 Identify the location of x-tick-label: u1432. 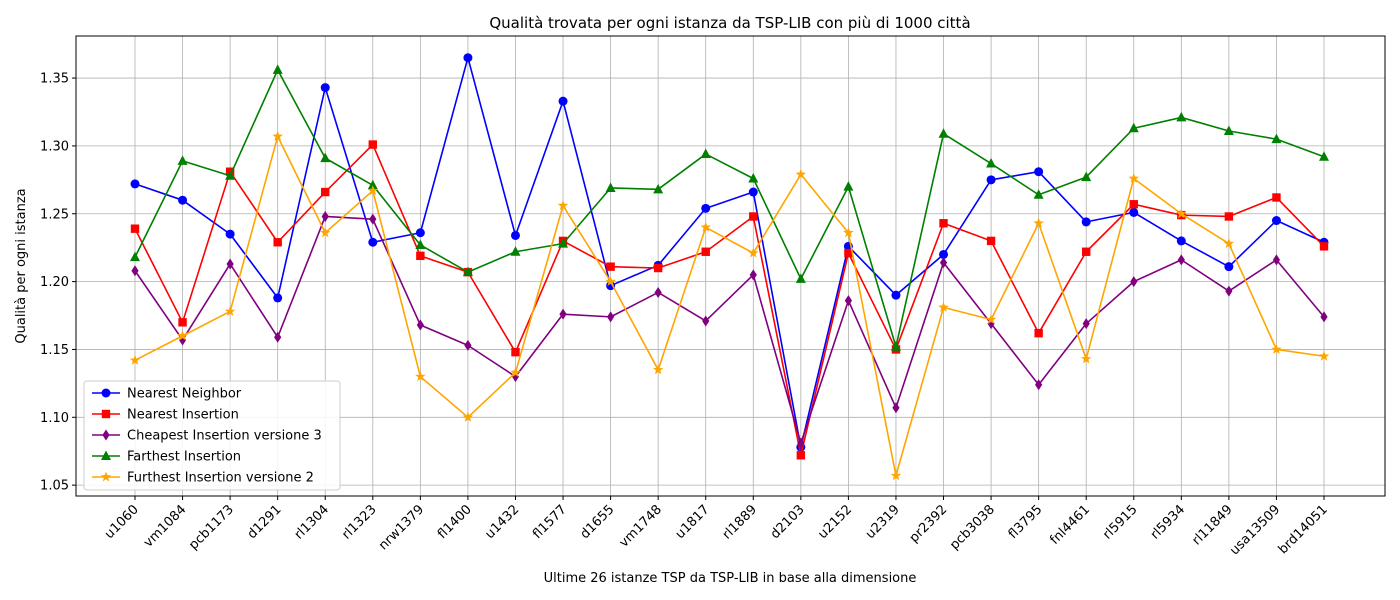
(502, 522).